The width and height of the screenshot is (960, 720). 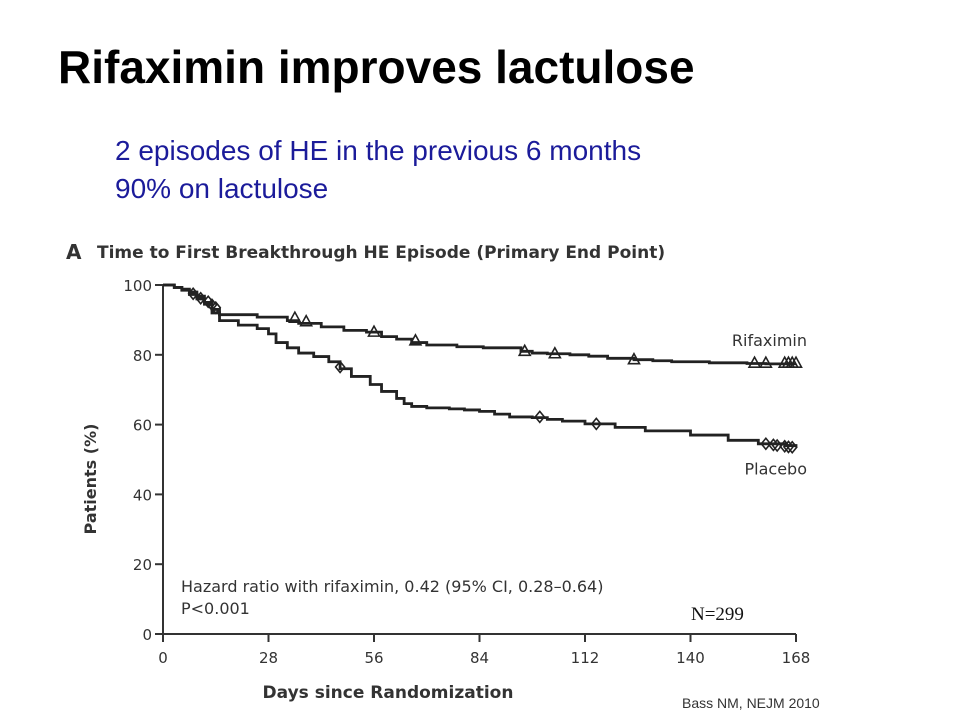 I want to click on panel-letter: A, so click(x=74, y=252).